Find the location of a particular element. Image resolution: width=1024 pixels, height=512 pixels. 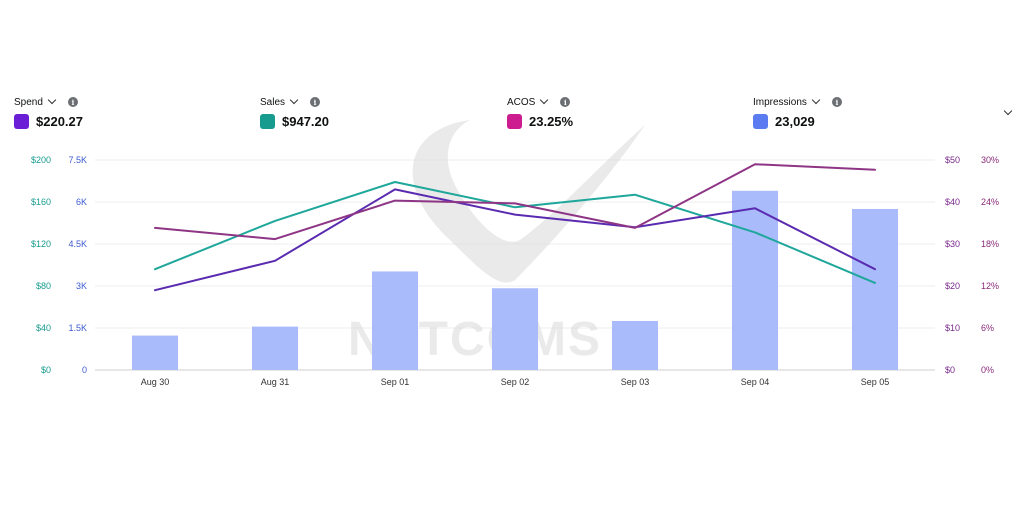

metric-value: 23,029 is located at coordinates (795, 121).